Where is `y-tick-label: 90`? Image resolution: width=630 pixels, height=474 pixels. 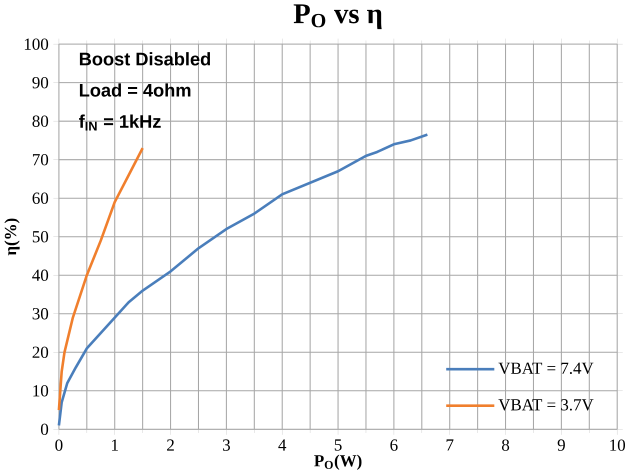
y-tick-label: 90 is located at coordinates (40, 82).